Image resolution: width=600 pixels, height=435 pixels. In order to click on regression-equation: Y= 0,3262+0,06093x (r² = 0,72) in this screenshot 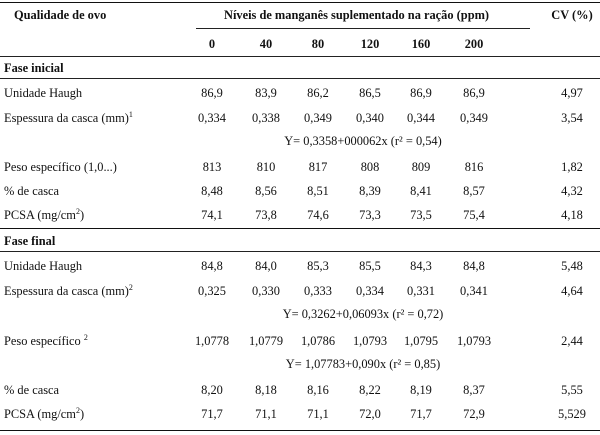, I will do `click(363, 314)`.